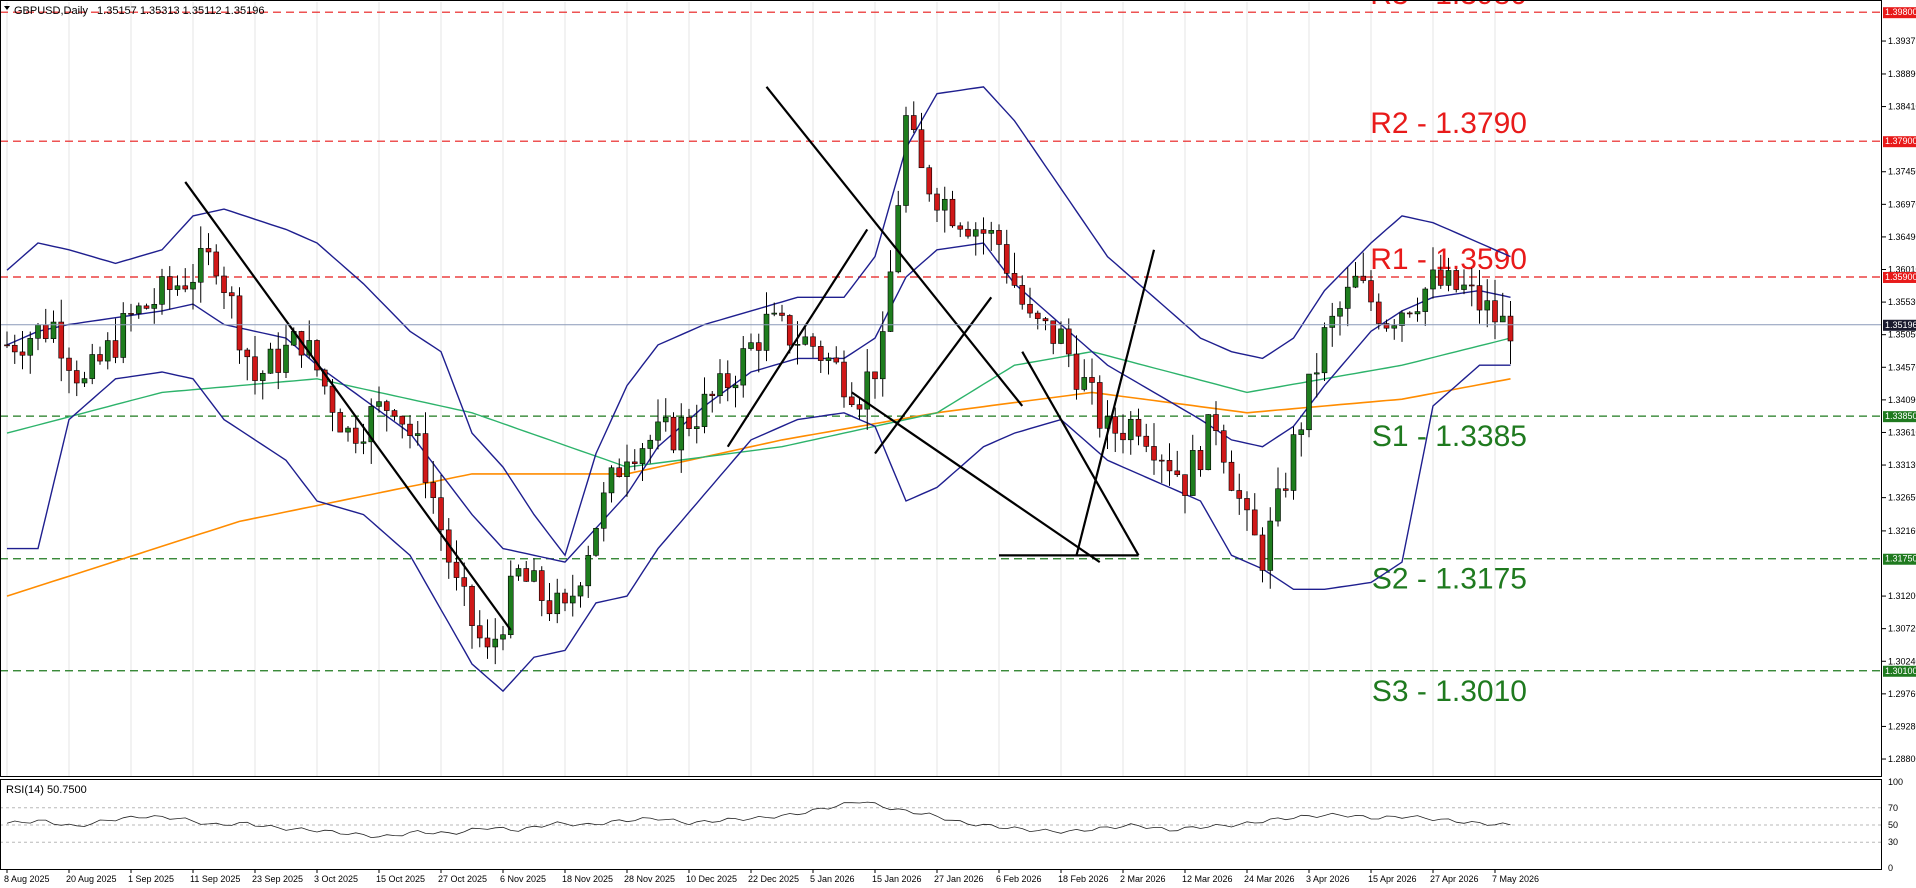  I want to click on time-tick-label: 15 Apr 2026, so click(1392, 879).